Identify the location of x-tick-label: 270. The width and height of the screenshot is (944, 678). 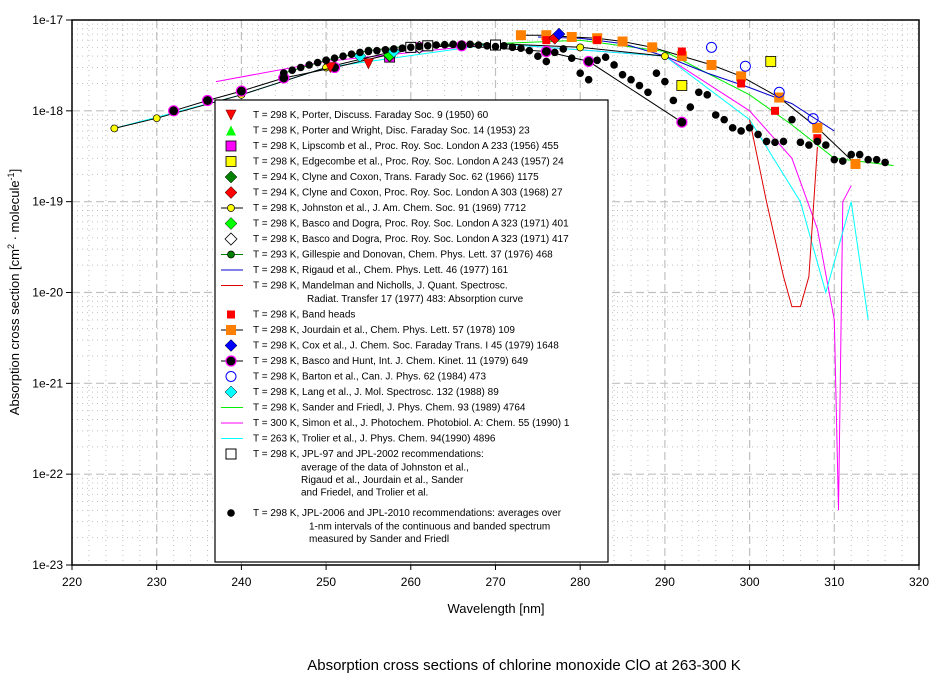
(495, 582).